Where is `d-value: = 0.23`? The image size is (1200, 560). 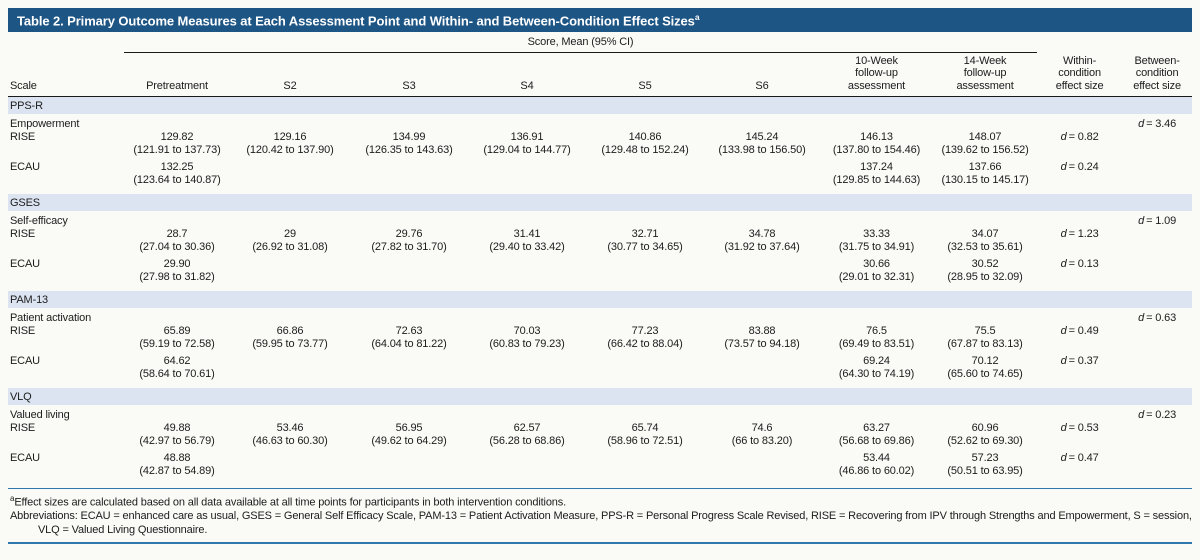
d-value: = 0.23 is located at coordinates (1161, 414).